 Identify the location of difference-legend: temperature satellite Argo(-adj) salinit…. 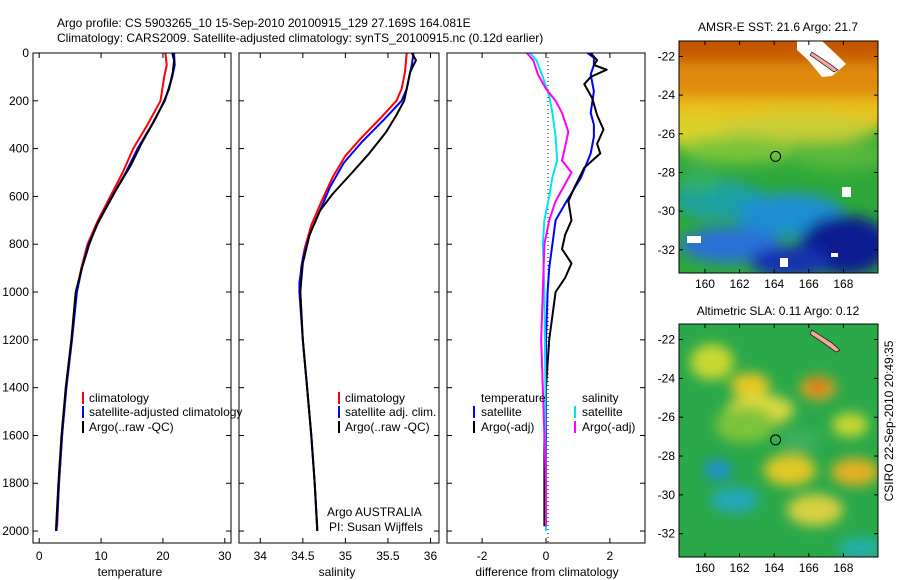
(554, 412).